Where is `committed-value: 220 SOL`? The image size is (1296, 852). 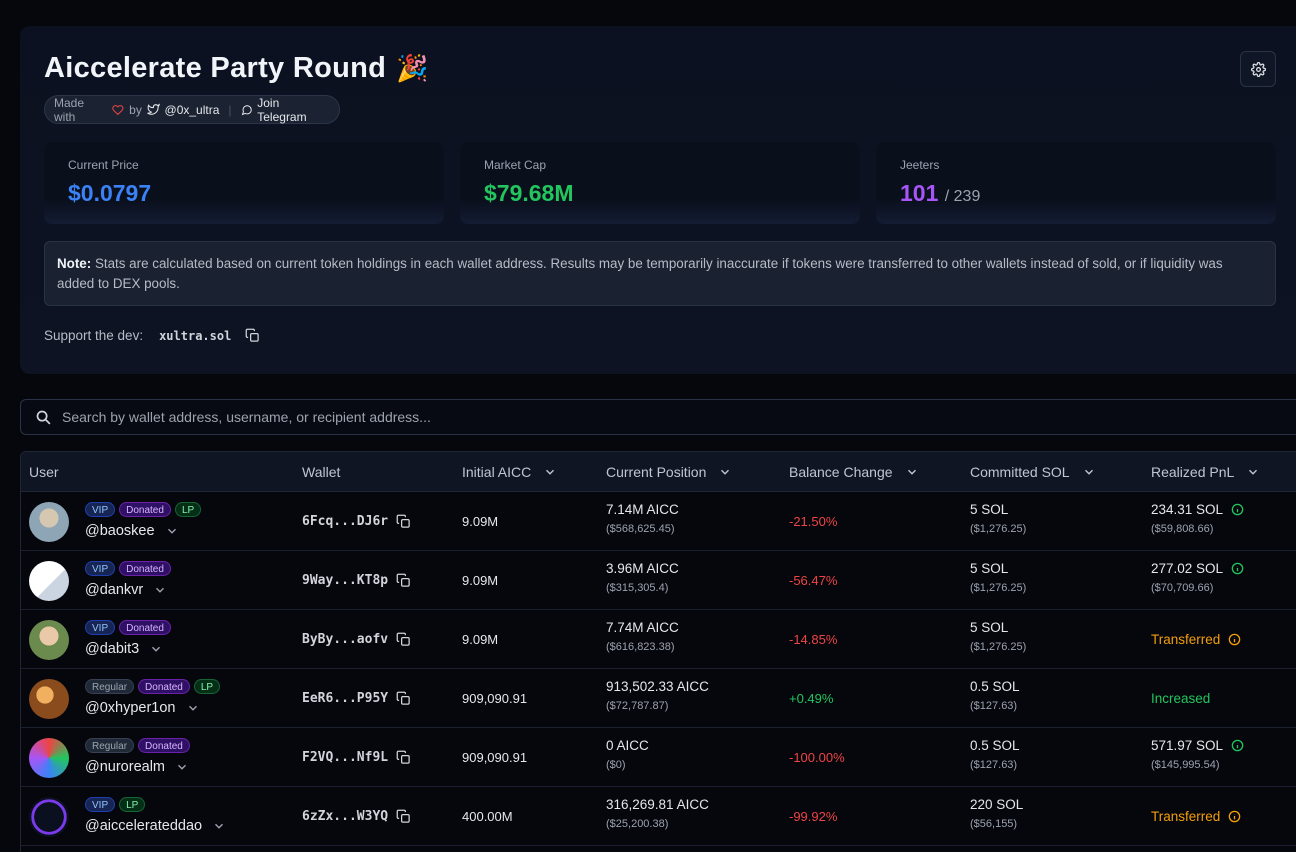
committed-value: 220 SOL is located at coordinates (997, 804).